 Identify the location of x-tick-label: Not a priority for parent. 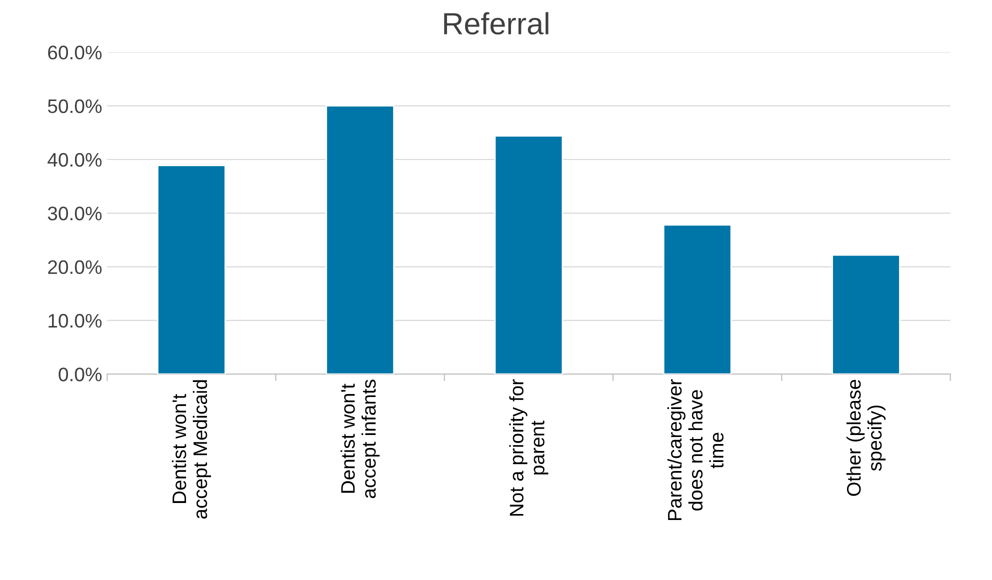
(528, 447).